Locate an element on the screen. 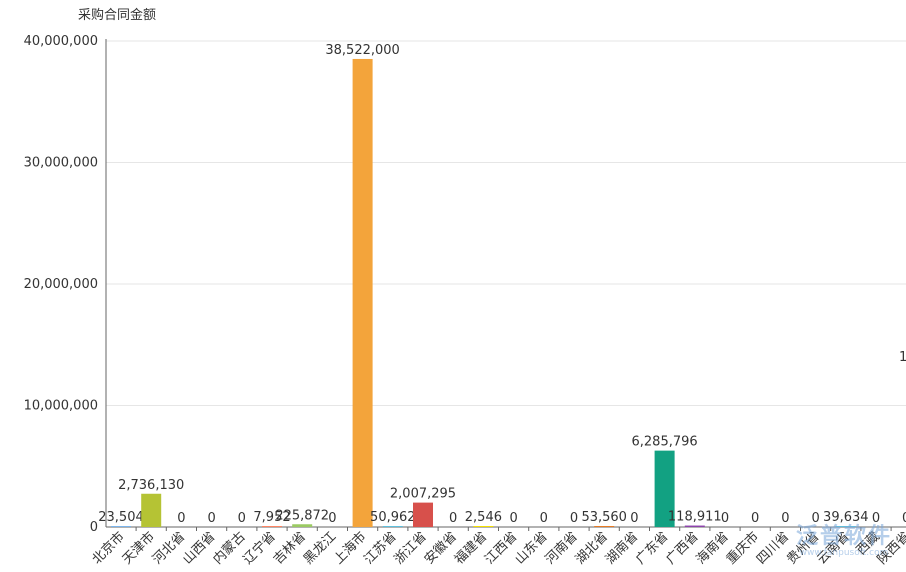  x-tick-label: 山东省 is located at coordinates (531, 548).